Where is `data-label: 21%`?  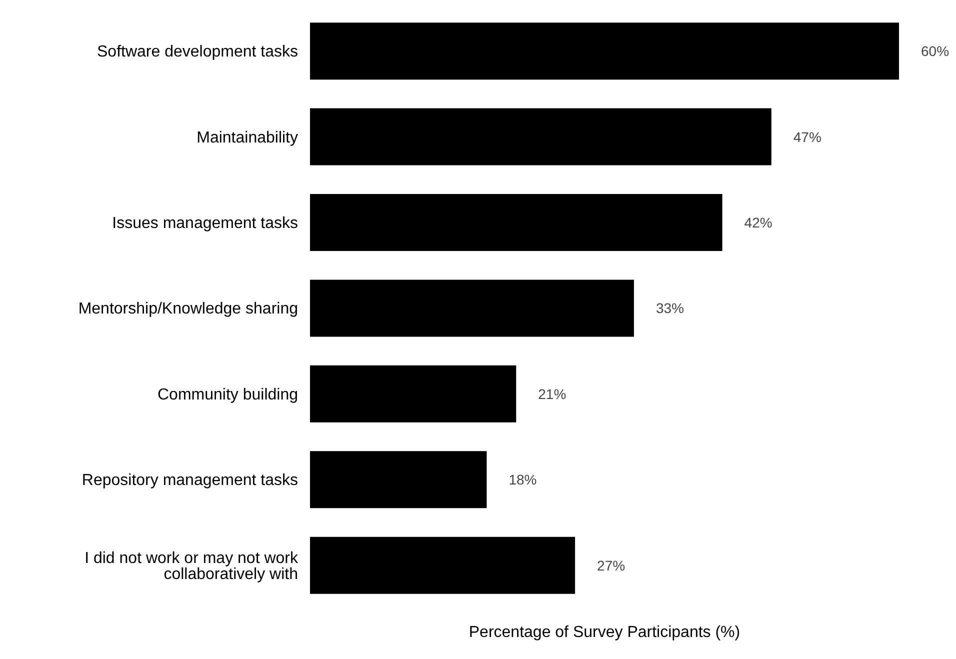
data-label: 21% is located at coordinates (552, 394).